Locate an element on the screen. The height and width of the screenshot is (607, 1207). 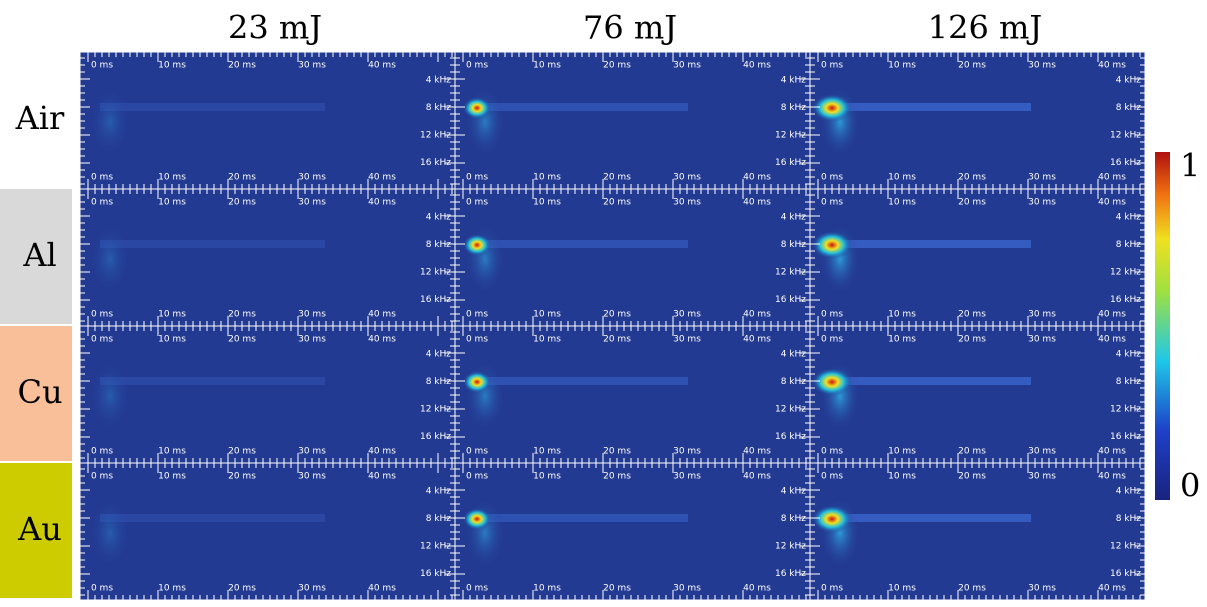
column-title: 76 mJ is located at coordinates (630, 28).